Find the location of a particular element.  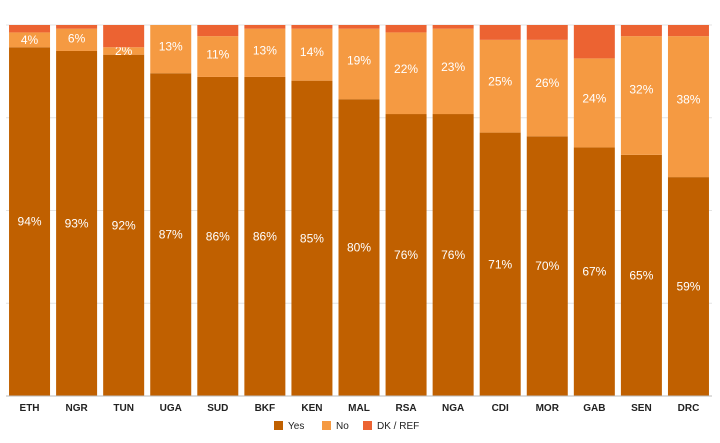

data-label-rsa-no: 22% is located at coordinates (406, 69).